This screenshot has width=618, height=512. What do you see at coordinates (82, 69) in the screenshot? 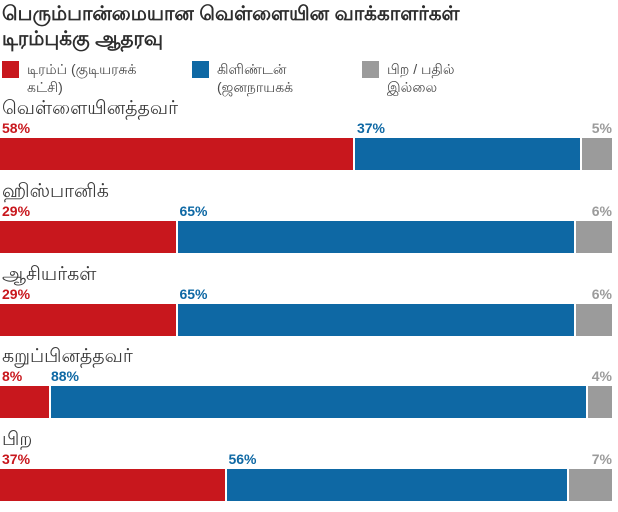
I see `legend-label-line1: டிரம்ப் (குடியரசுக்` at bounding box center [82, 69].